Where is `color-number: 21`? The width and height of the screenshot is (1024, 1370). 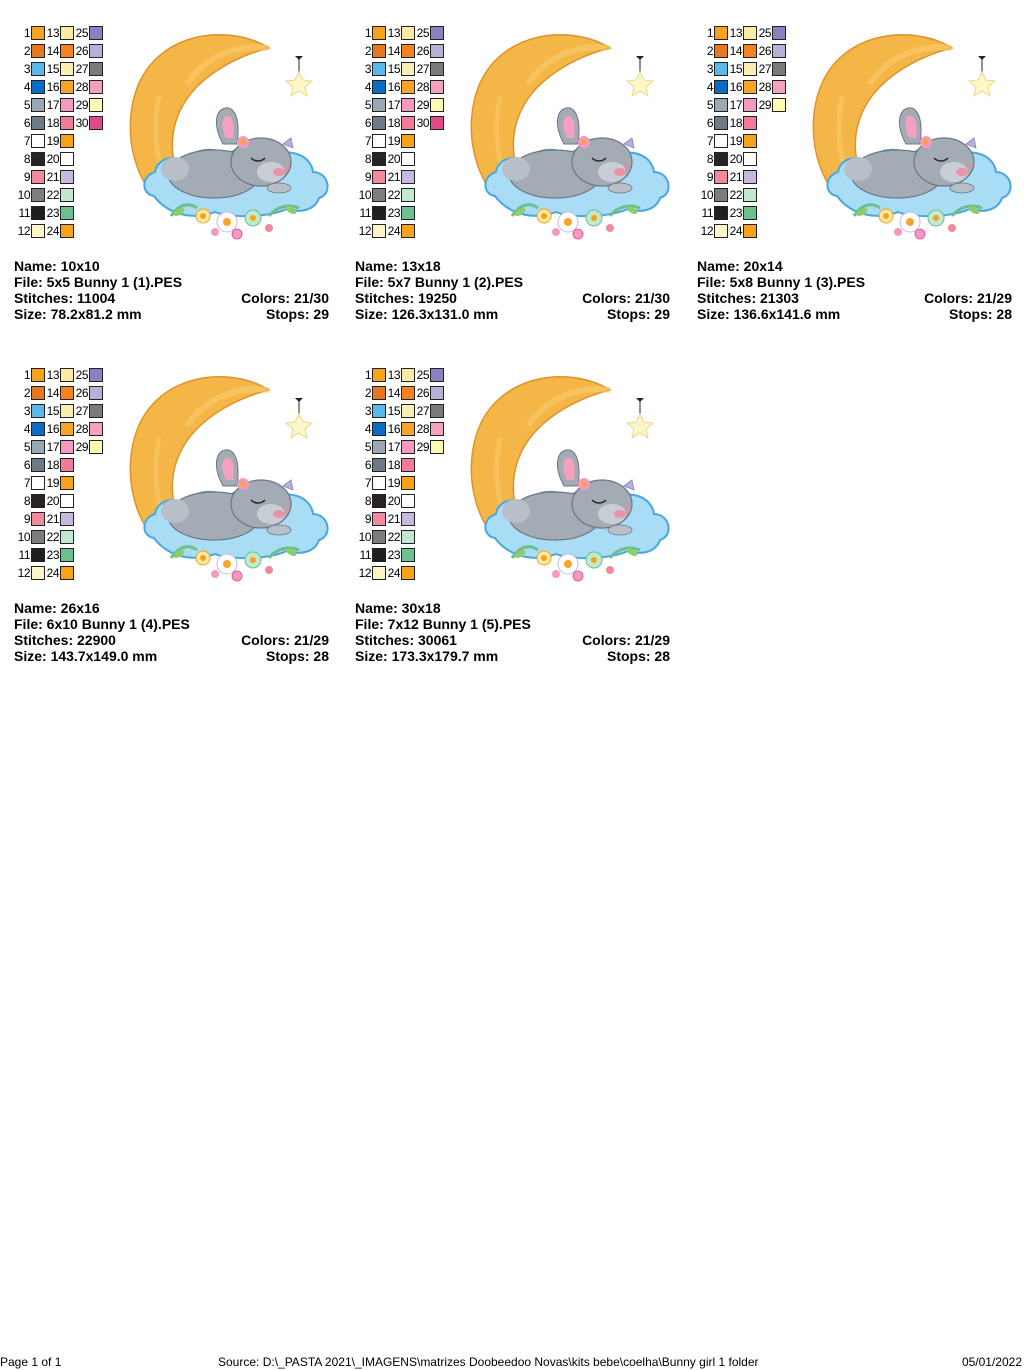 color-number: 21 is located at coordinates (53, 177).